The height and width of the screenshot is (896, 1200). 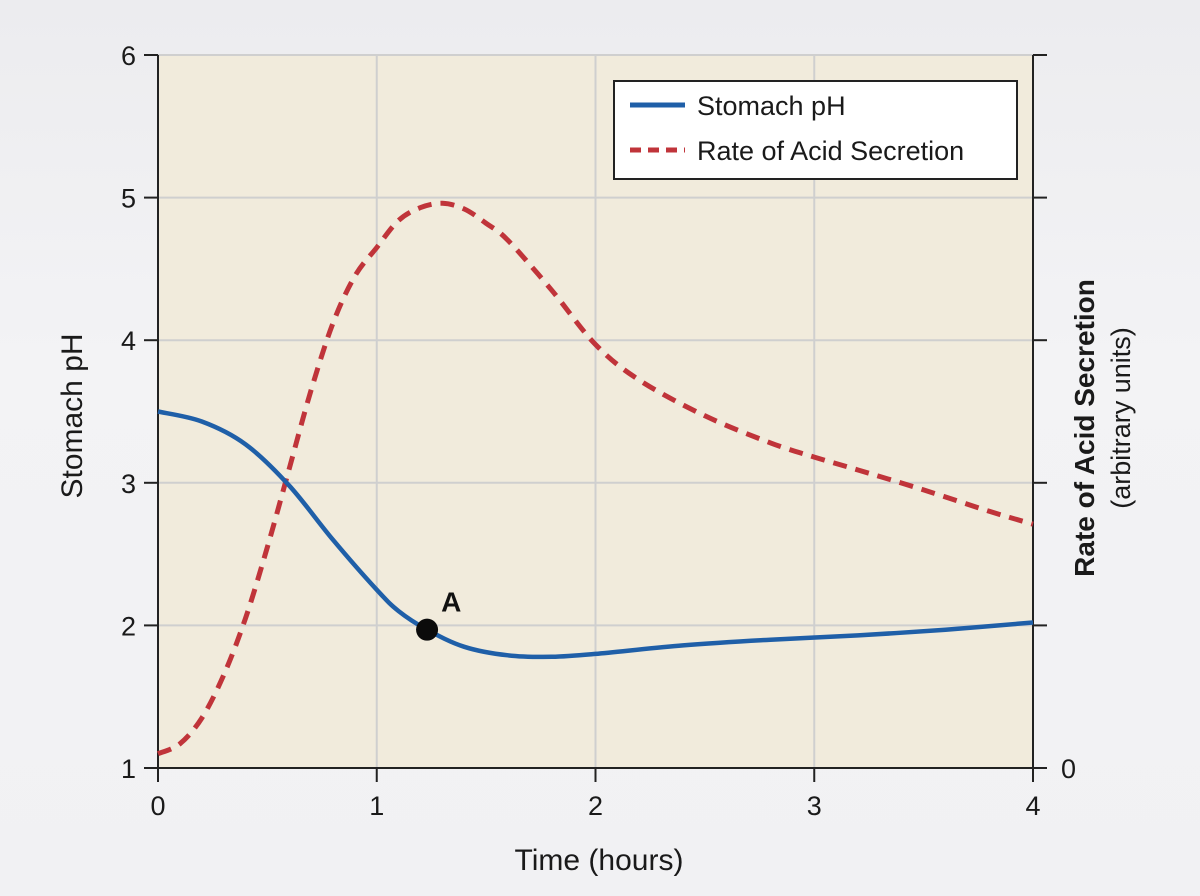 I want to click on legend-label-ph: Stomach pH, so click(x=771, y=106).